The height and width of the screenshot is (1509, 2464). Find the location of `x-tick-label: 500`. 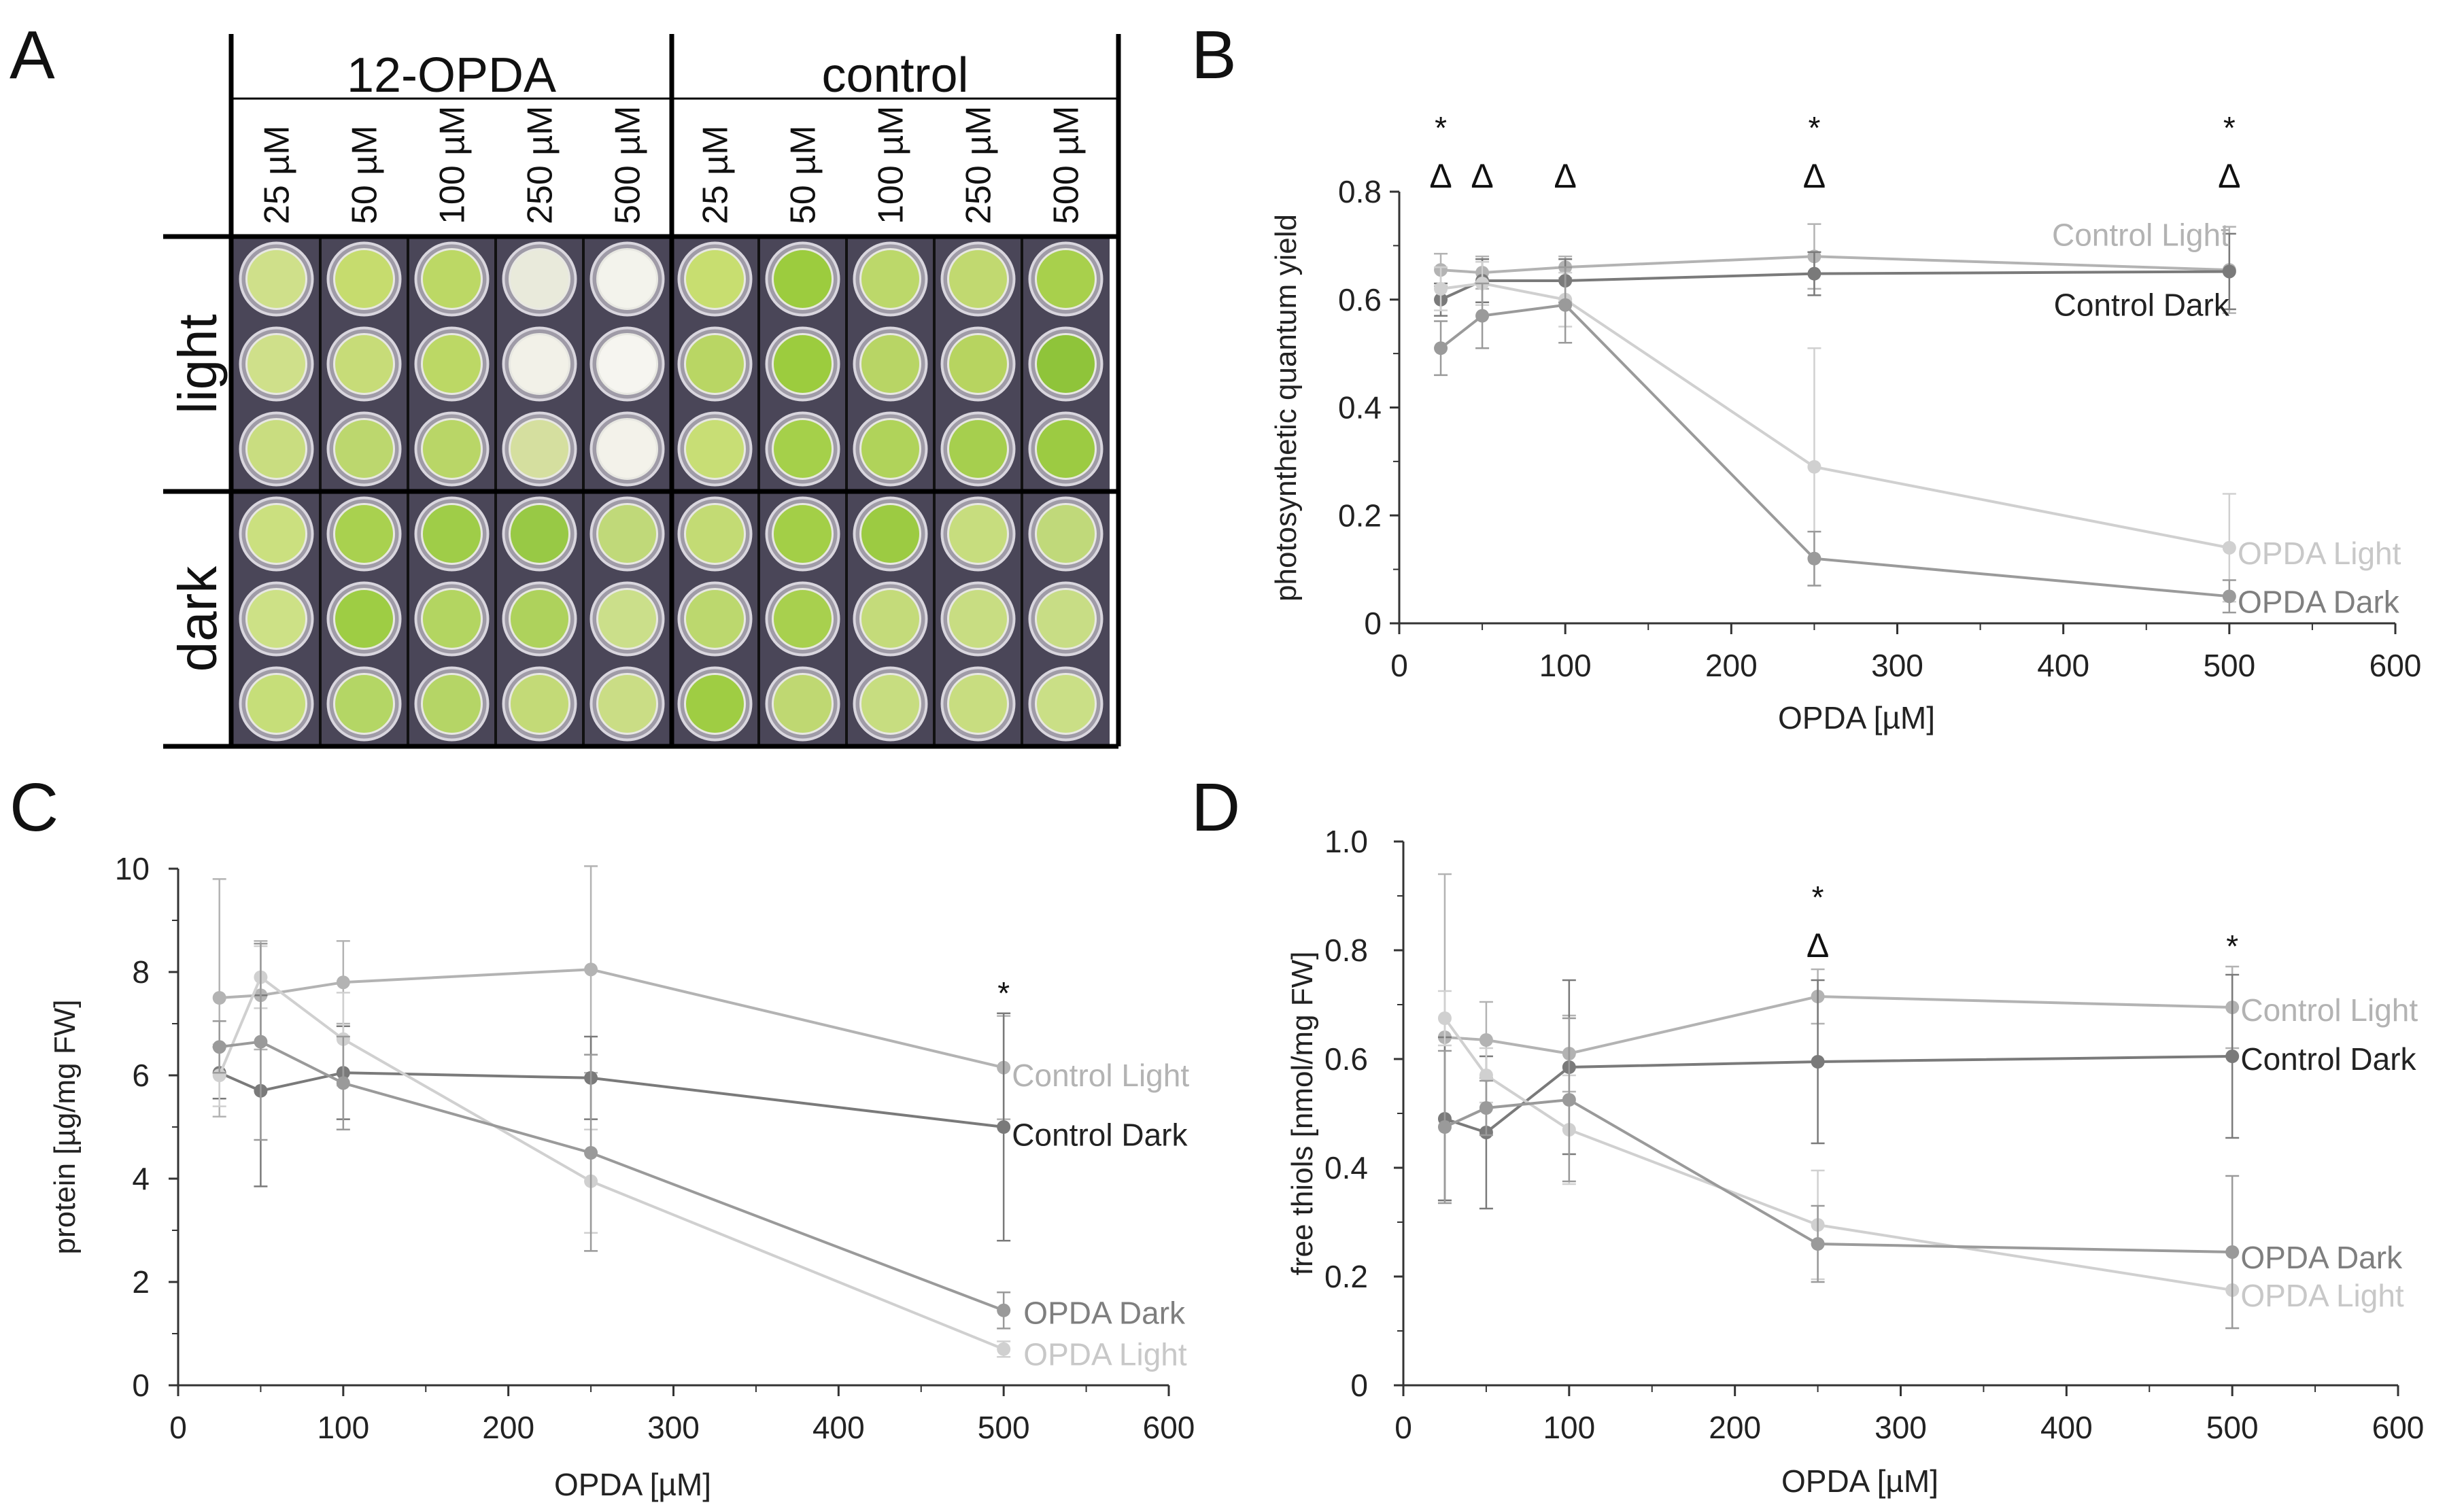

x-tick-label: 500 is located at coordinates (2232, 1428).